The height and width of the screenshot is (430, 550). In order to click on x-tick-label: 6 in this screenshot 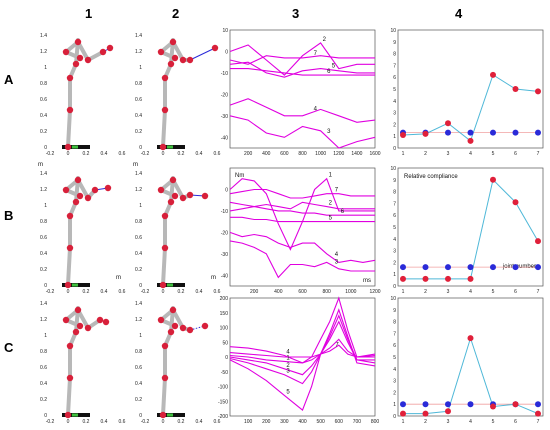, I will do `click(515, 422)`.